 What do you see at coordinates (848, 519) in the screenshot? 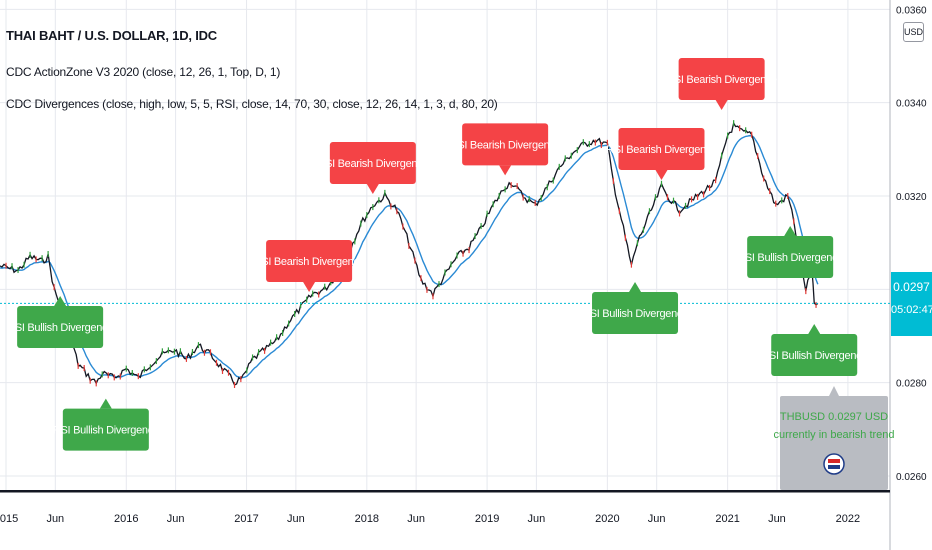
I see `x-tick-label: 2022` at bounding box center [848, 519].